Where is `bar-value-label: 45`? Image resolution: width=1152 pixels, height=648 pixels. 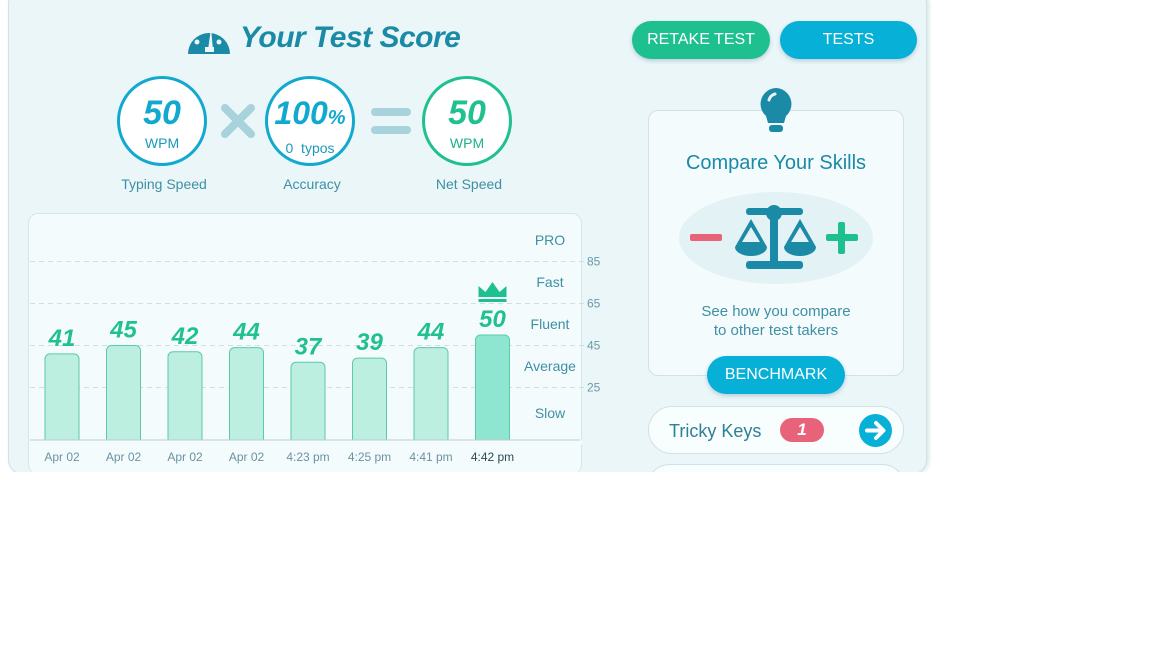 bar-value-label: 45 is located at coordinates (123, 330).